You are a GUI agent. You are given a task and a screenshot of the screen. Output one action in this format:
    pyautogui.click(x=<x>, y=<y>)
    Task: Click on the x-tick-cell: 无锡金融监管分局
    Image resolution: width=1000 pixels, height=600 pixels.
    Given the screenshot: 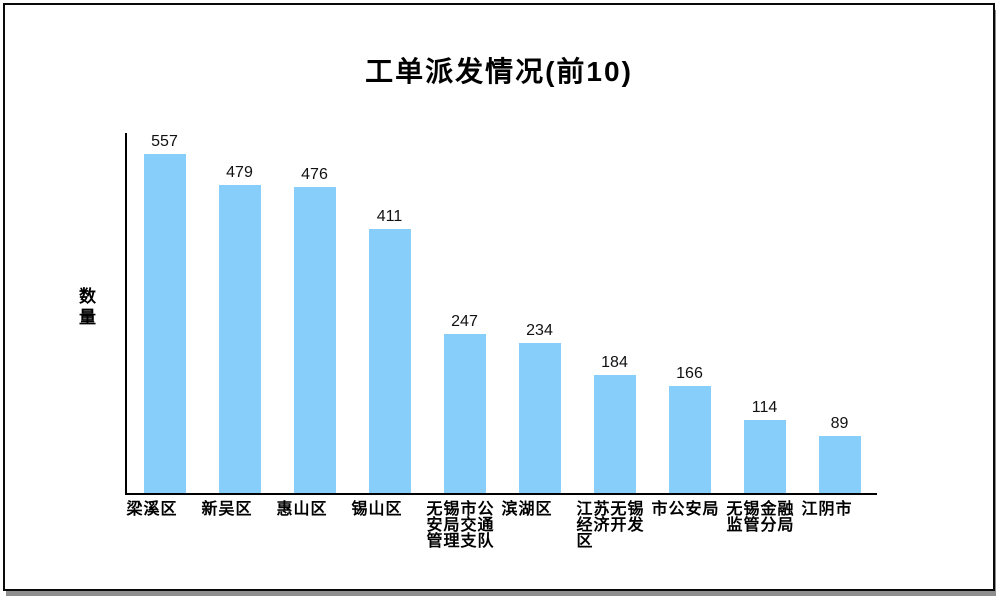 What is the action you would take?
    pyautogui.click(x=762, y=526)
    